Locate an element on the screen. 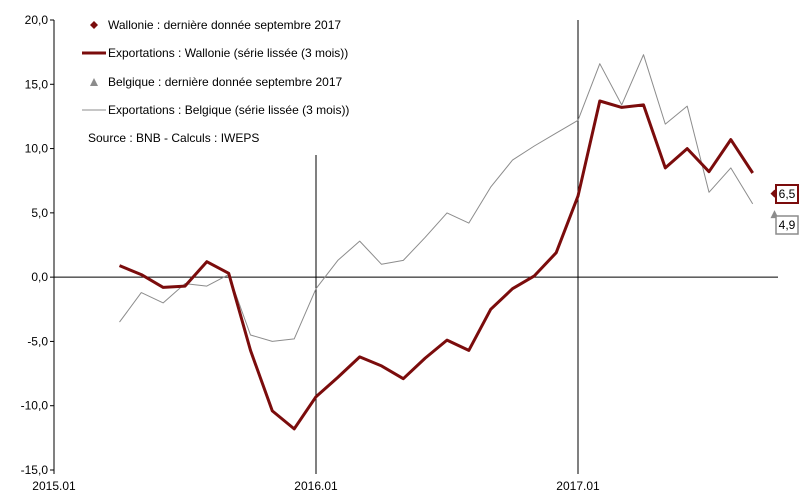 This screenshot has height=493, width=800. wallonie-value-box is located at coordinates (787, 194).